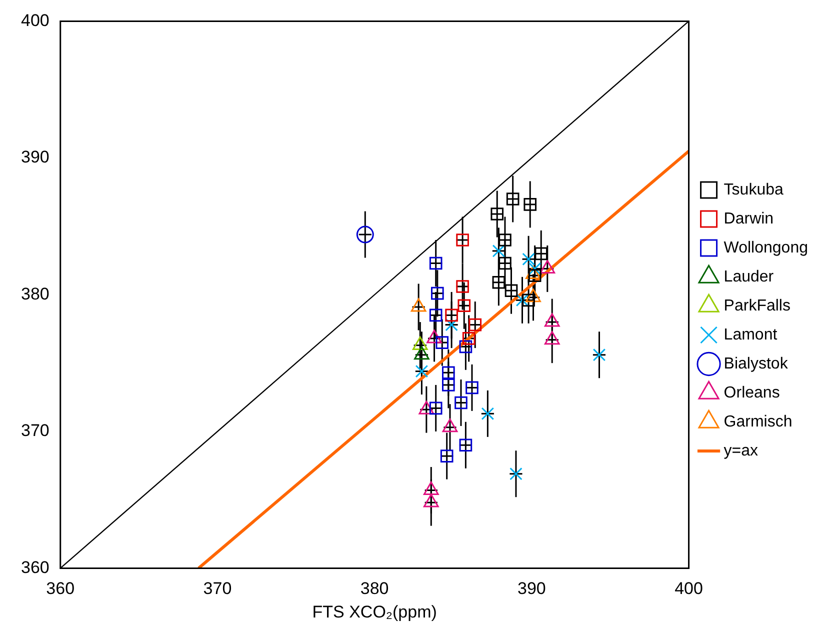 The width and height of the screenshot is (828, 633). I want to click on legend-label: Garmisch, so click(758, 421).